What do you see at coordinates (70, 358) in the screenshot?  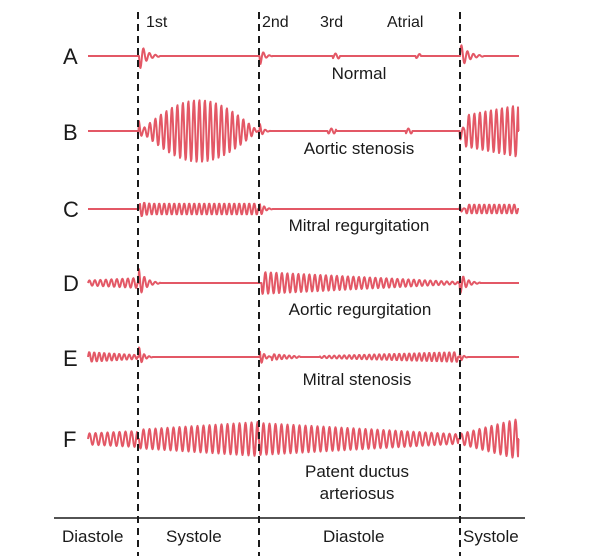 I see `row-label-e: E` at bounding box center [70, 358].